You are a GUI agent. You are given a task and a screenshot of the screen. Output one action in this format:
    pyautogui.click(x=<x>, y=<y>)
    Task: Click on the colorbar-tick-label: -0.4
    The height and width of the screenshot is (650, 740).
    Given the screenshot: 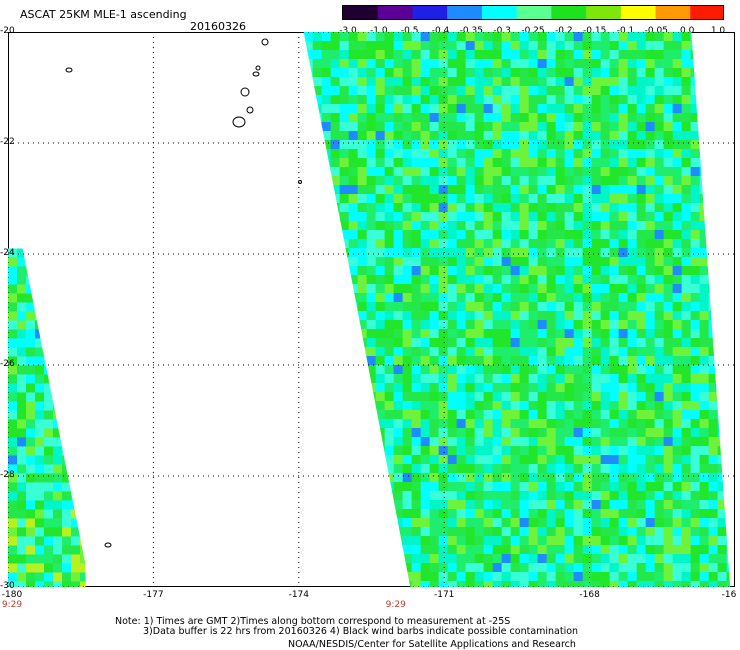 What is the action you would take?
    pyautogui.click(x=440, y=31)
    